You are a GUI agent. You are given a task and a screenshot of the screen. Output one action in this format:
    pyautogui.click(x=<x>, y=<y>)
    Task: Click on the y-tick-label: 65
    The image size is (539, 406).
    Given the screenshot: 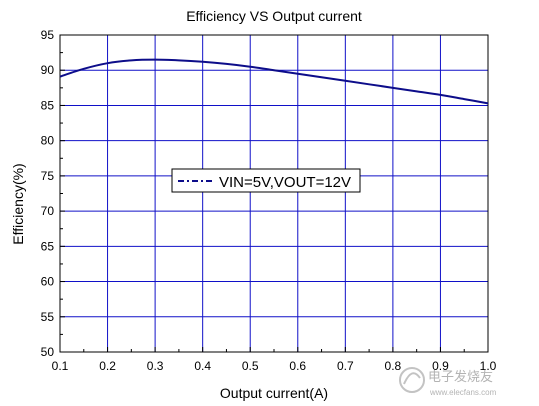 What is the action you would take?
    pyautogui.click(x=48, y=246)
    